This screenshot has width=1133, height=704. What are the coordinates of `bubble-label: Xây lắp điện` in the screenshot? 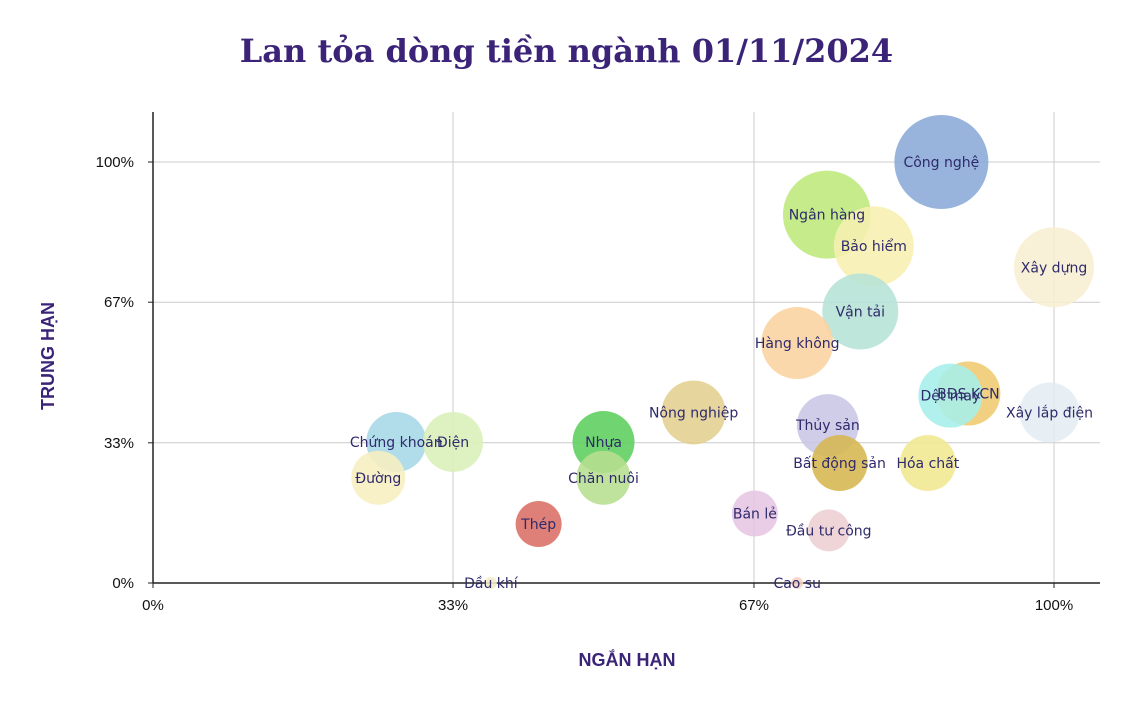 It's located at (1049, 412).